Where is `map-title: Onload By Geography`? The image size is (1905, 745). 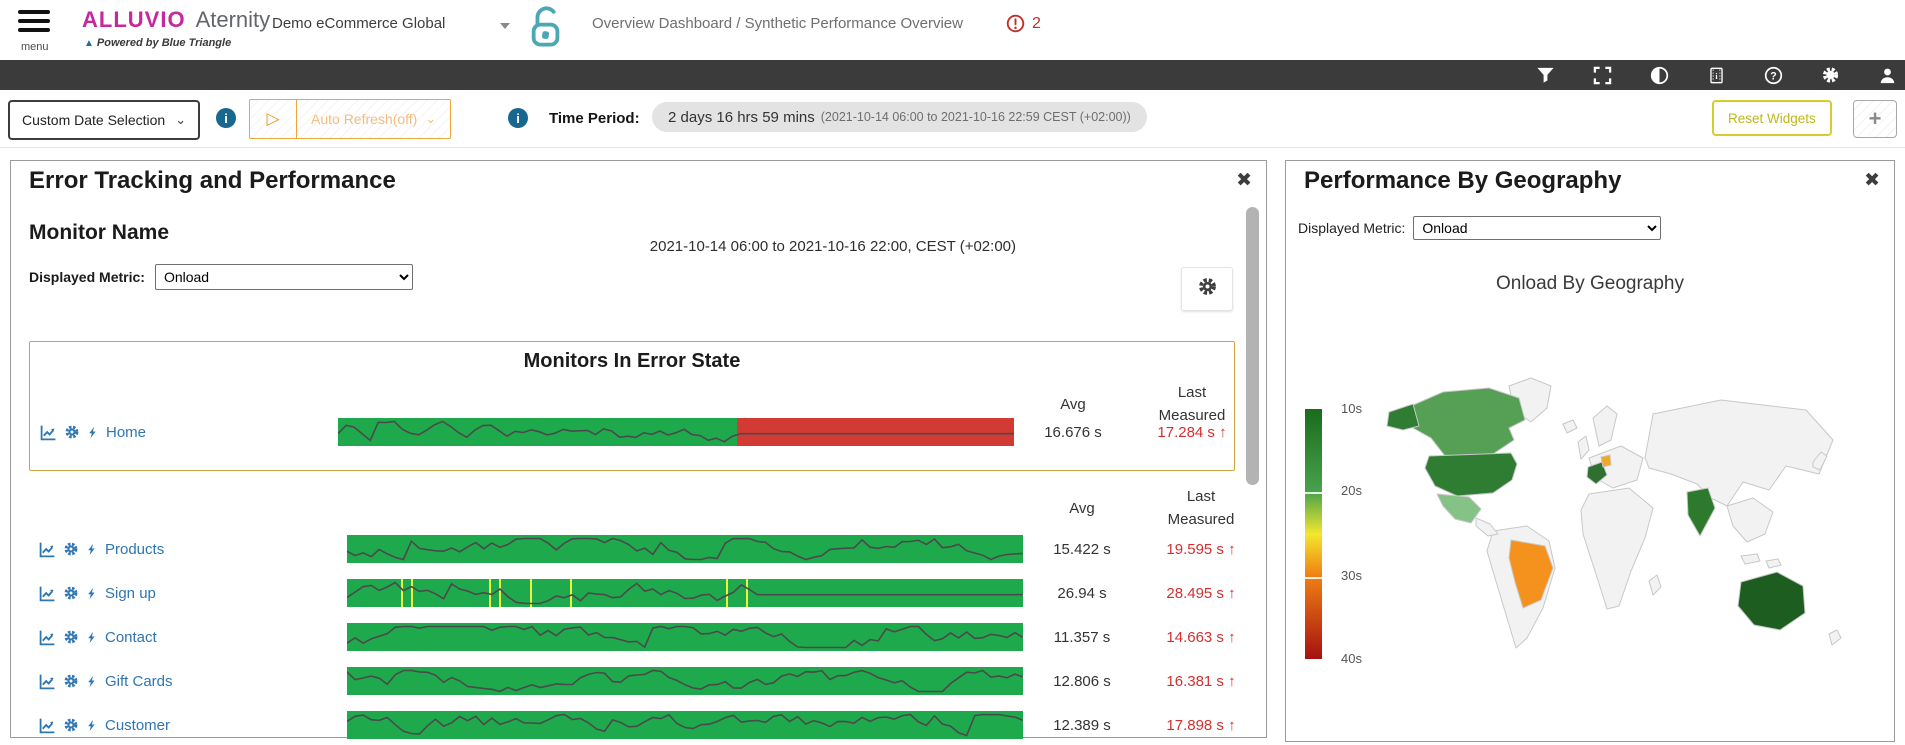 map-title: Onload By Geography is located at coordinates (1589, 283).